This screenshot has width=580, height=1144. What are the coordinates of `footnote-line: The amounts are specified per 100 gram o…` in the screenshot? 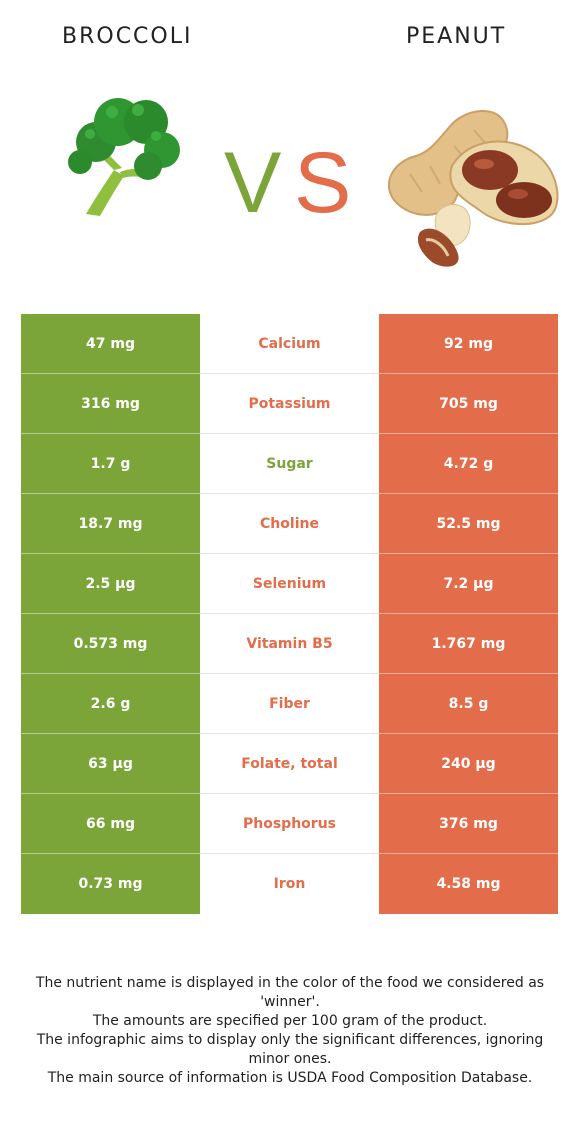 It's located at (290, 1021).